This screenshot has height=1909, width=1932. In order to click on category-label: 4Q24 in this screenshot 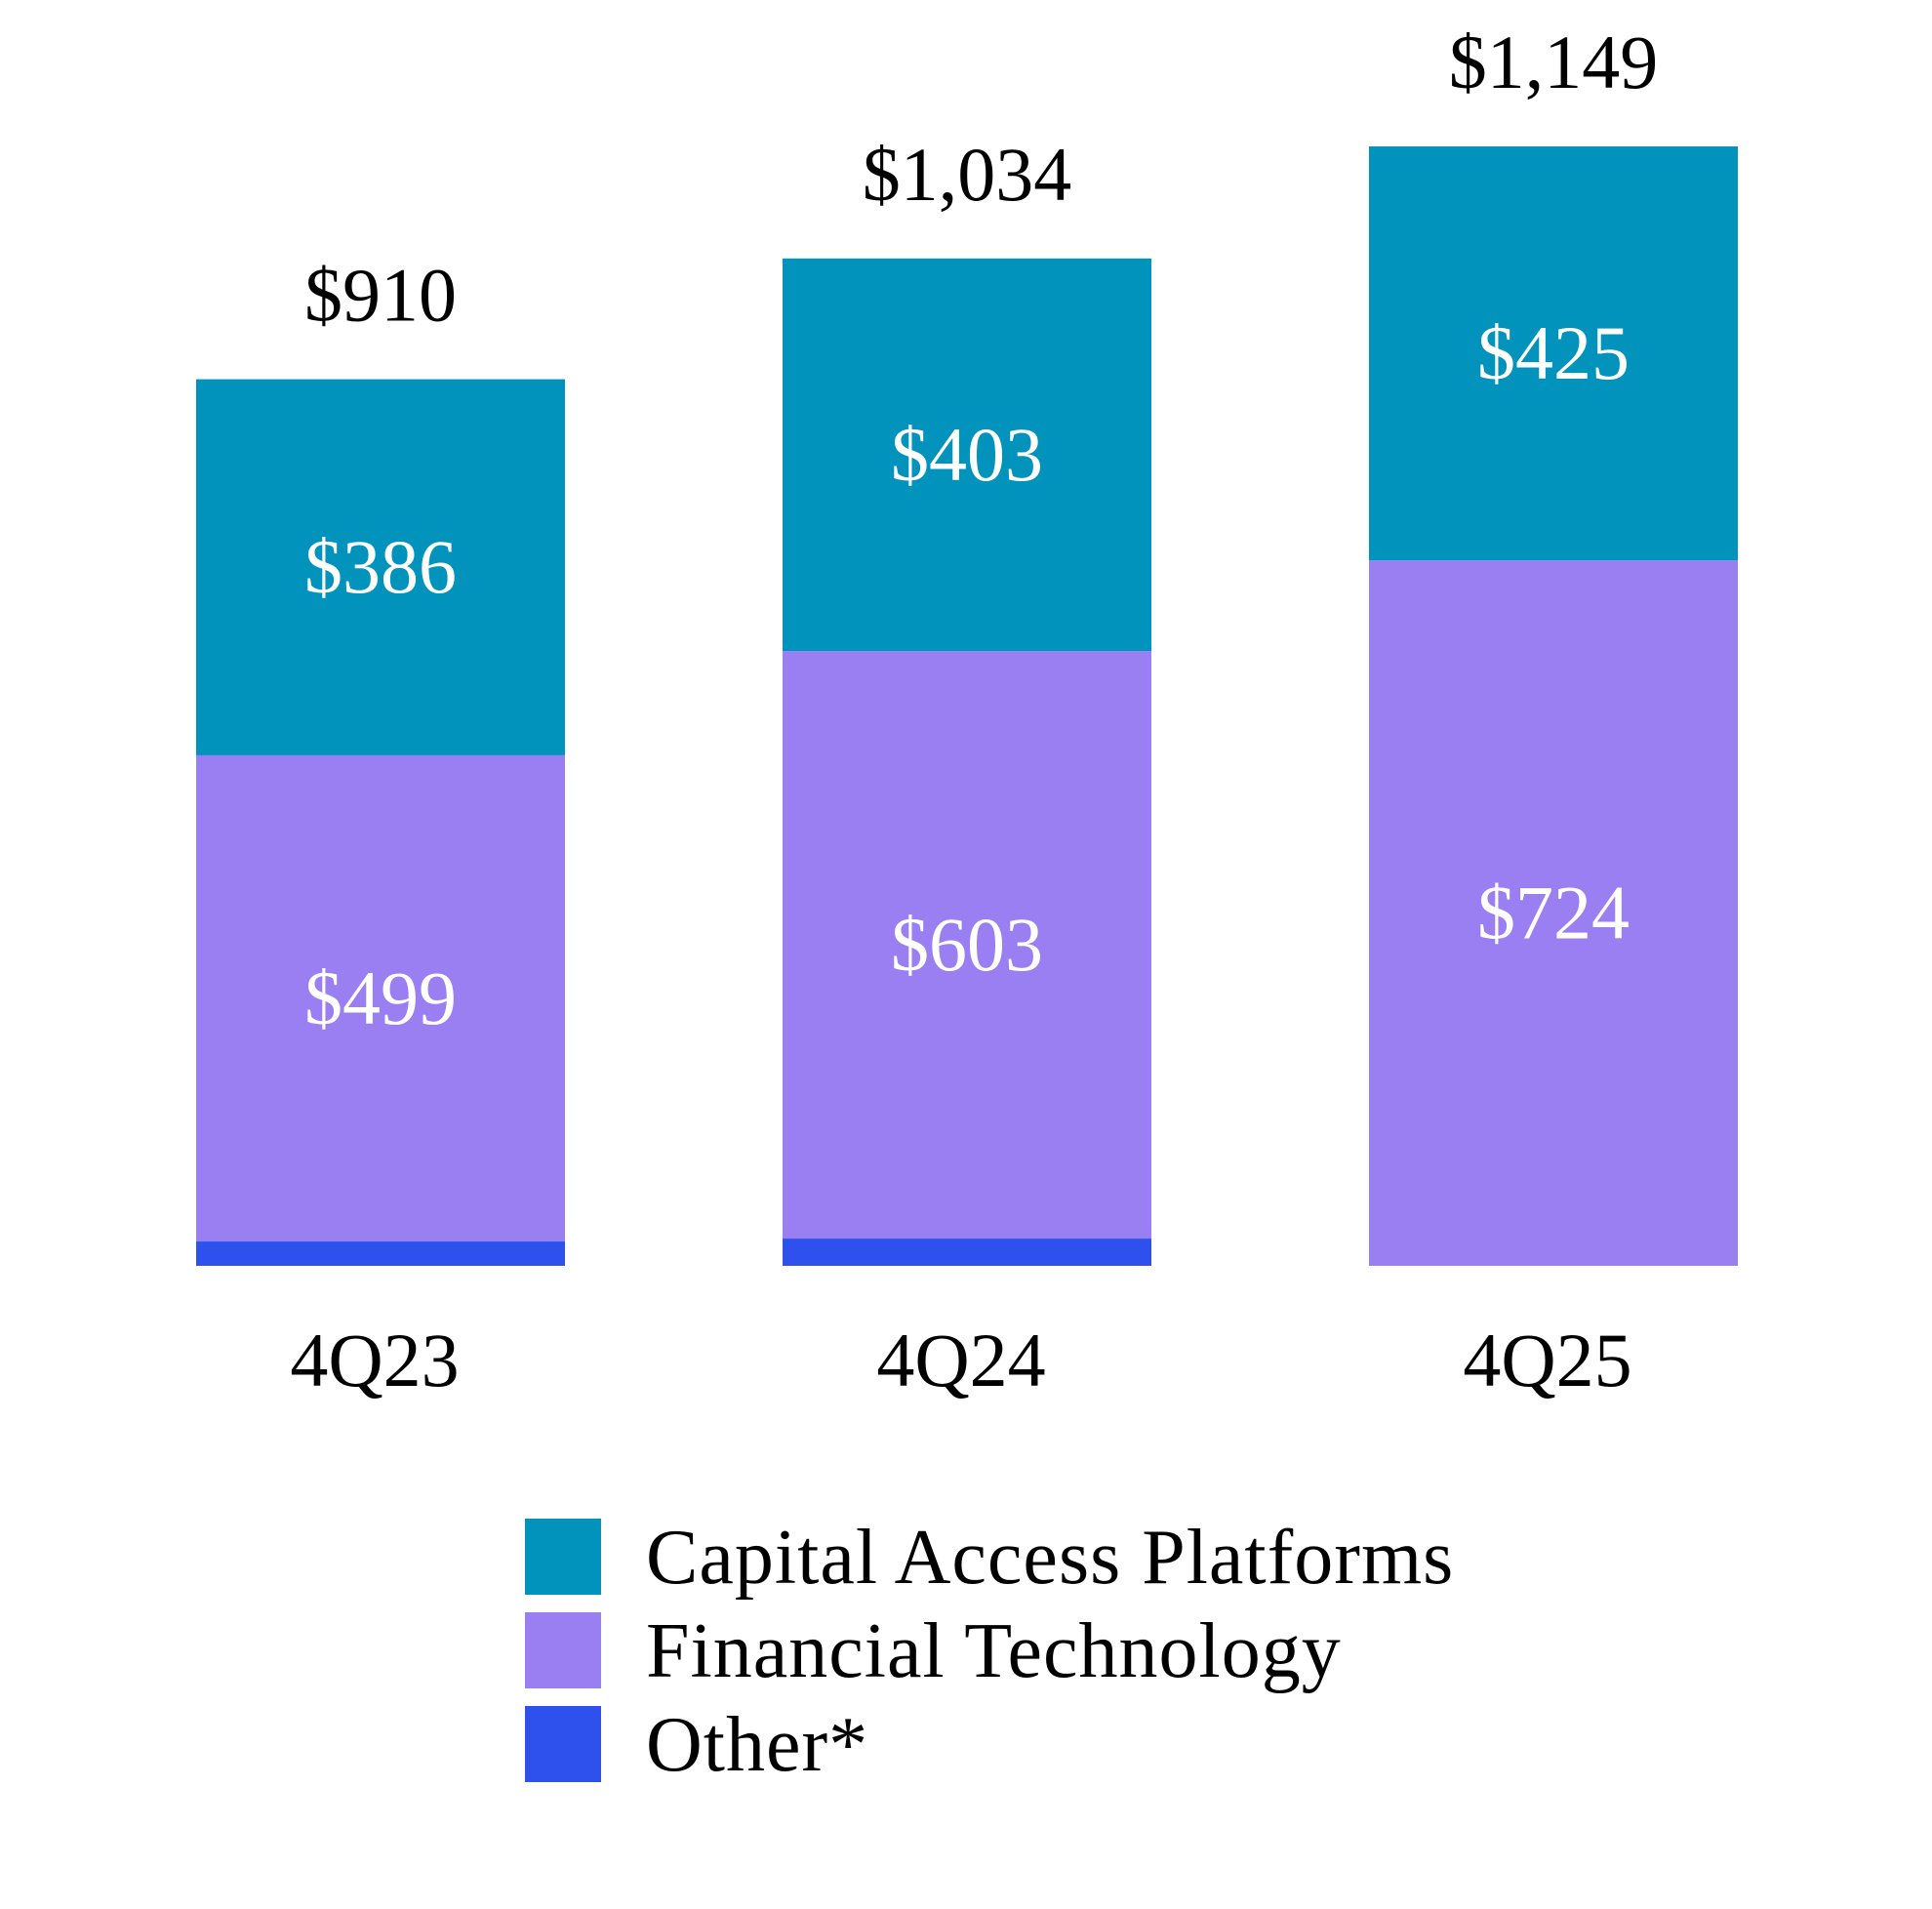, I will do `click(960, 1360)`.